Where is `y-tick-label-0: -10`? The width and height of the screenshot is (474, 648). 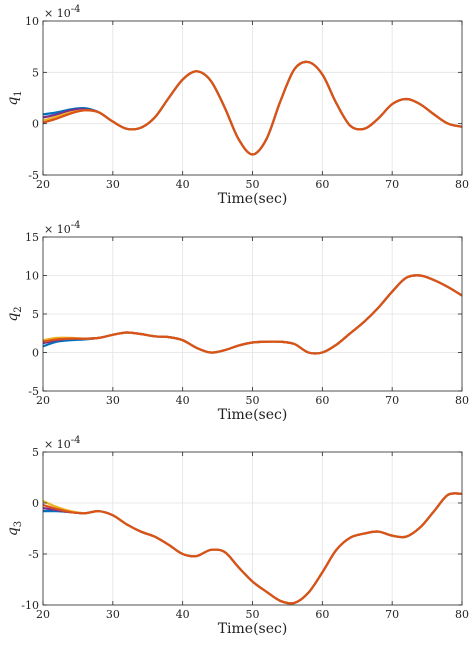 y-tick-label-0: -10 is located at coordinates (30, 605).